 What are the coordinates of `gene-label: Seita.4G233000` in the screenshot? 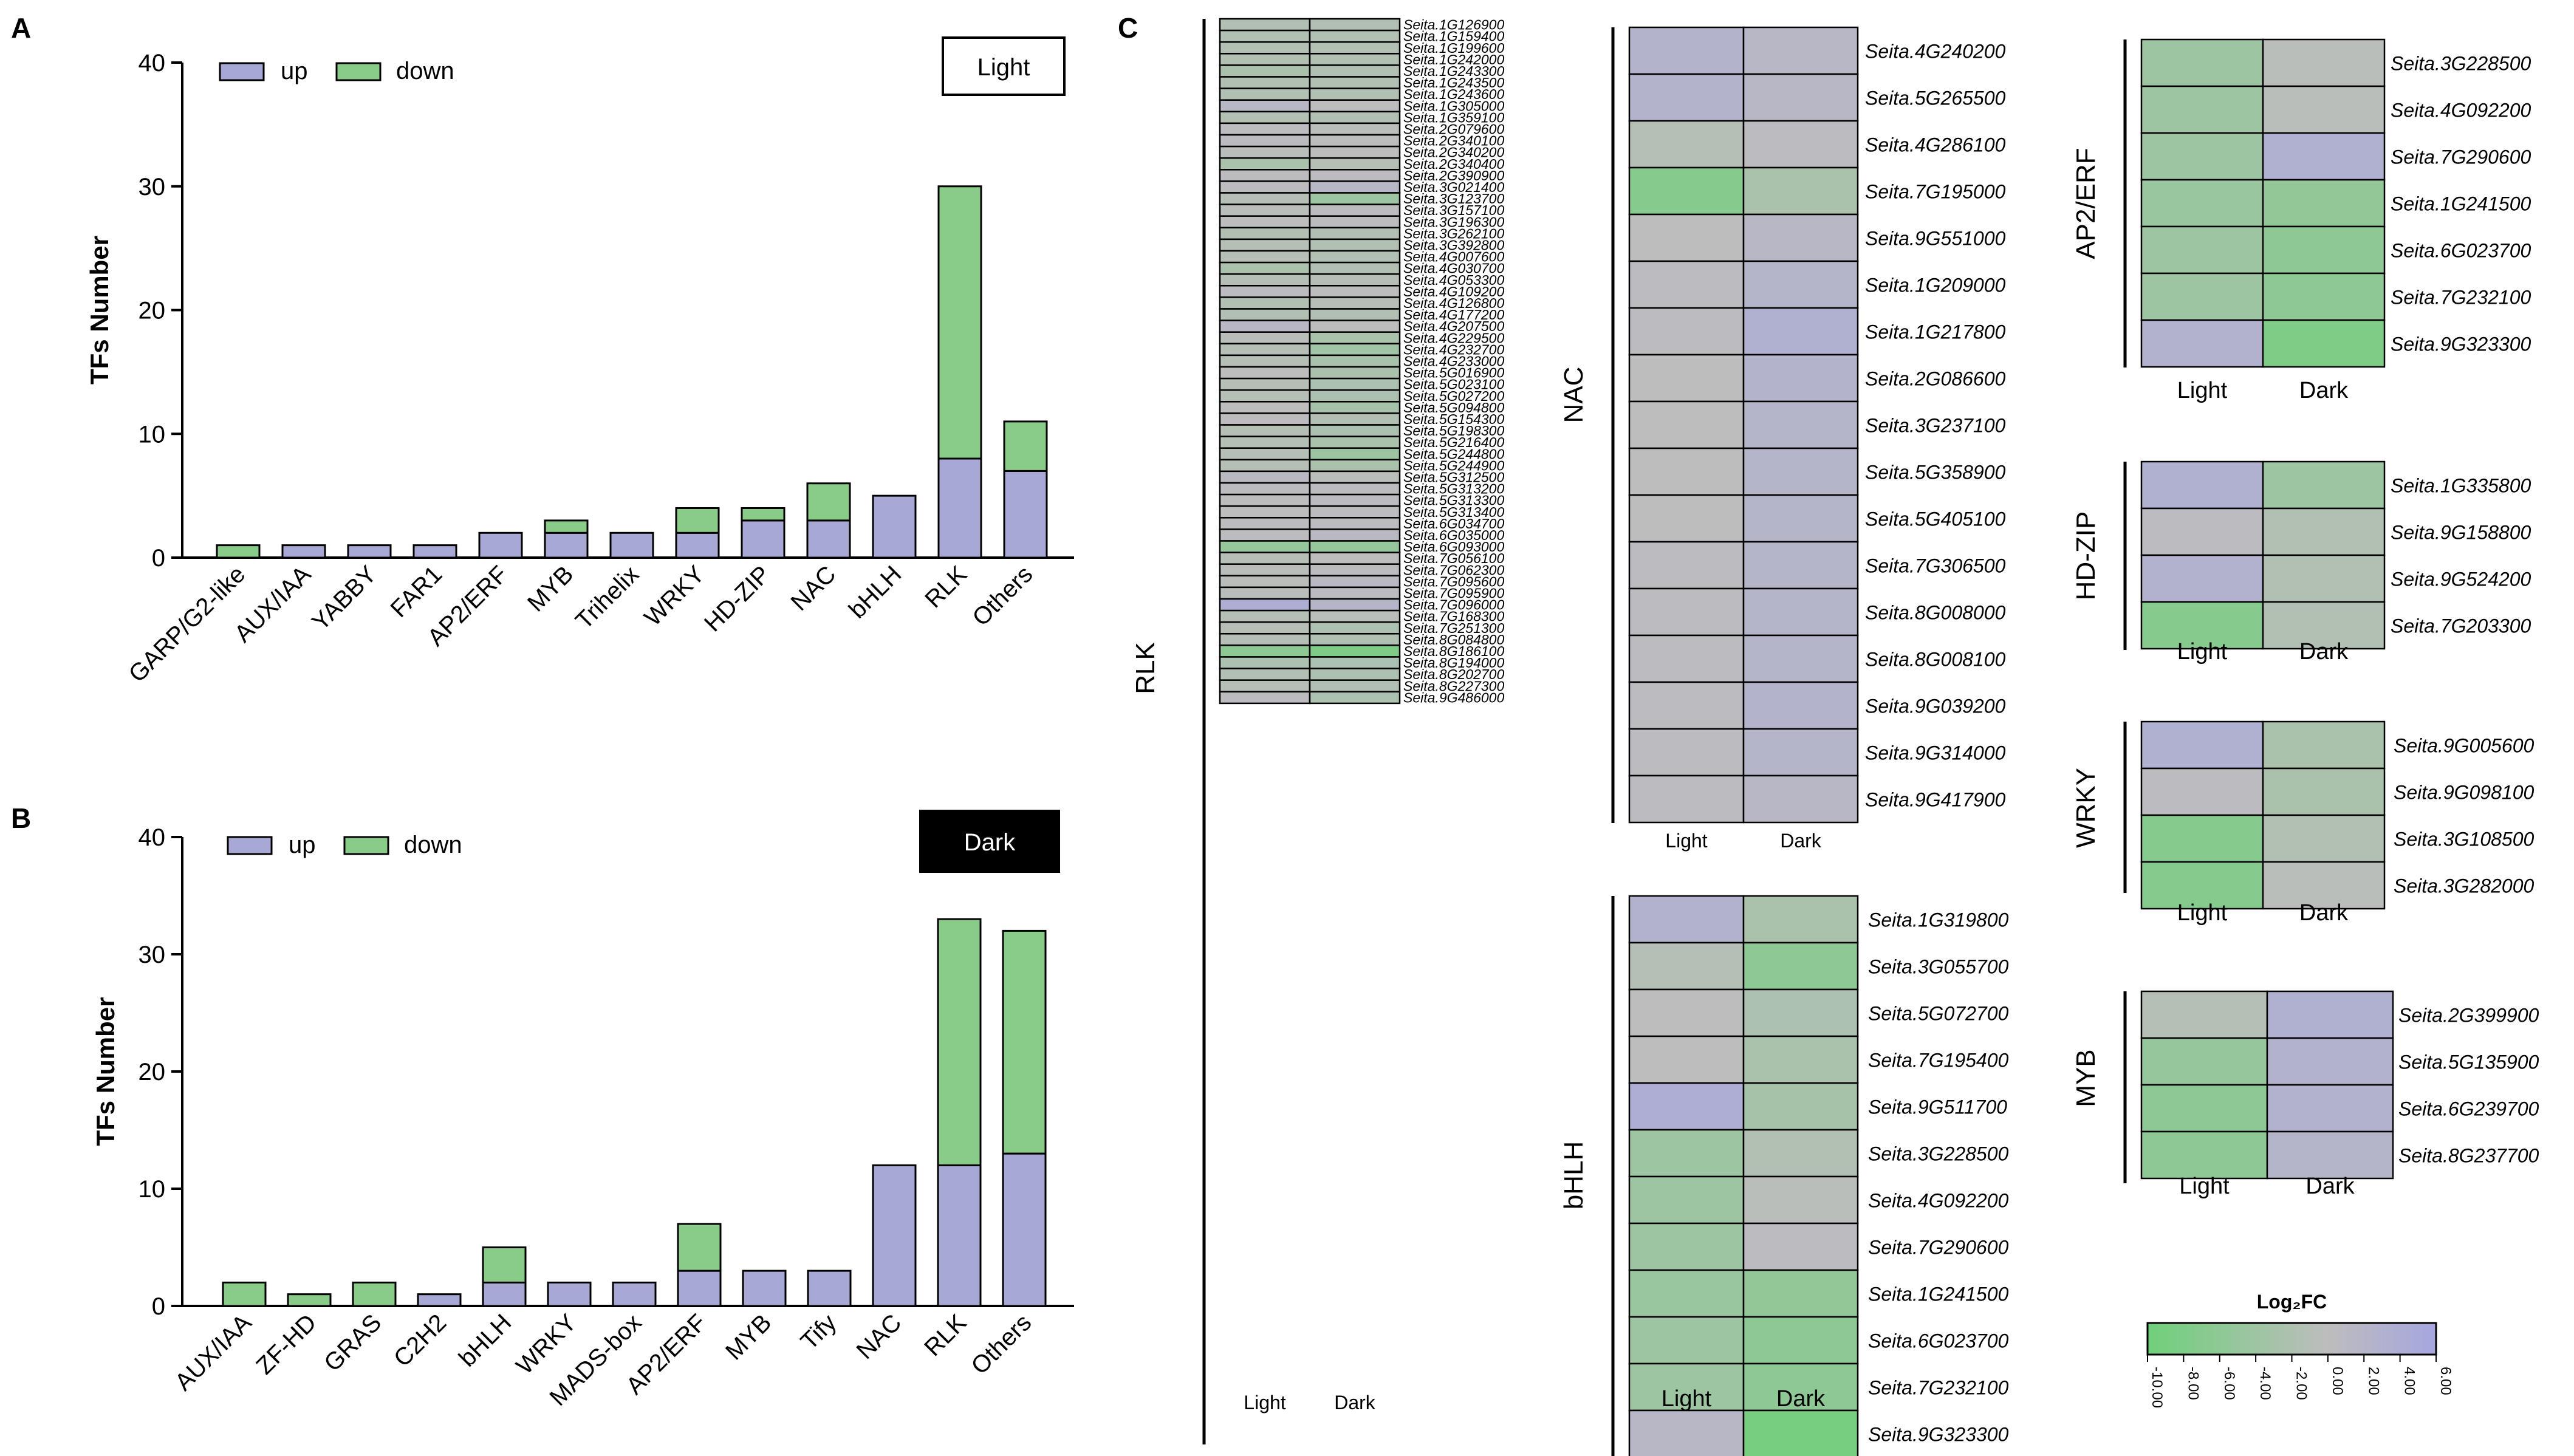 It's located at (1454, 361).